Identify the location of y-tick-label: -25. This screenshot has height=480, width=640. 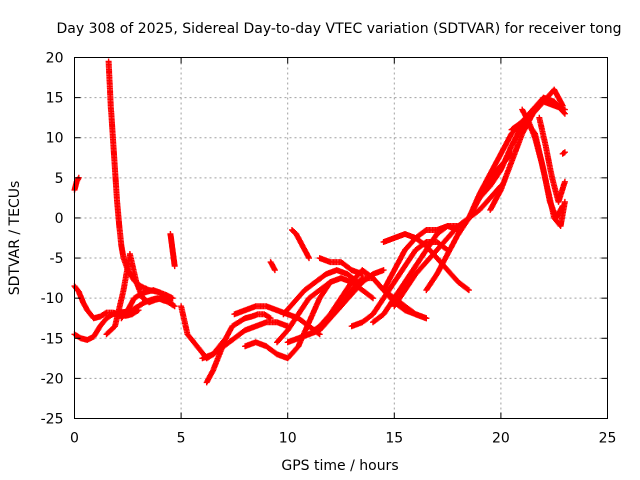
(52, 420).